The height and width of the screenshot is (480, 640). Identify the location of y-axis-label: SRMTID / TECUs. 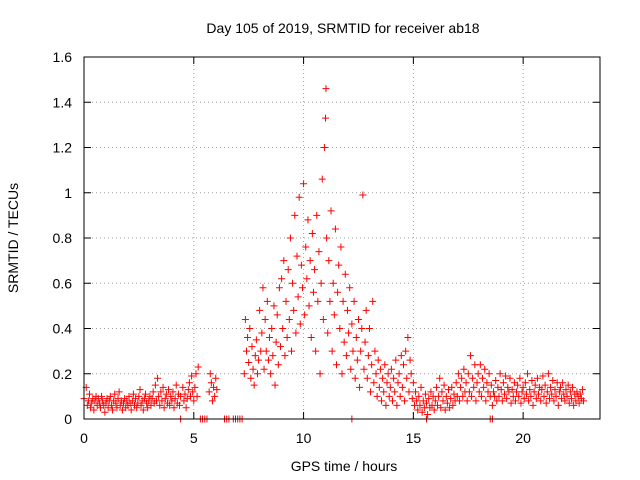
(13, 238).